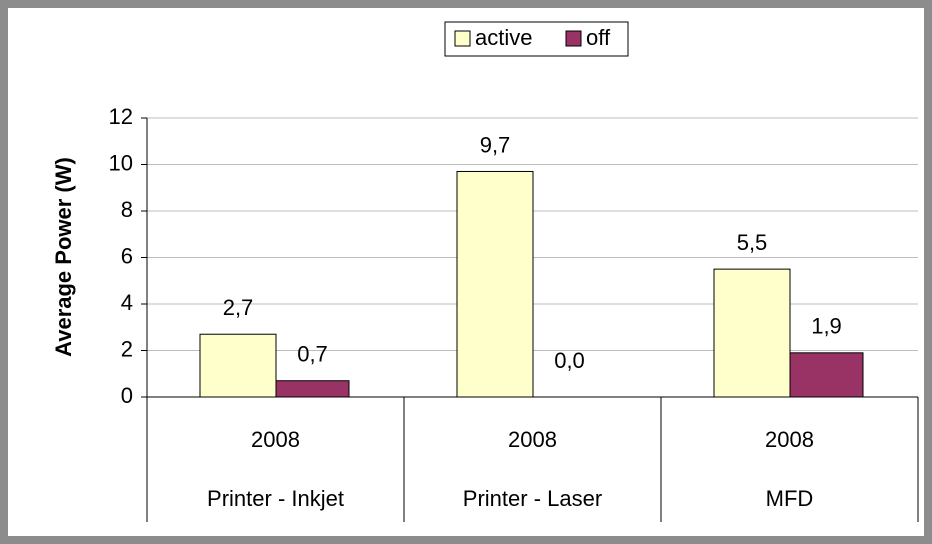  I want to click on value-label: 9,7, so click(495, 144).